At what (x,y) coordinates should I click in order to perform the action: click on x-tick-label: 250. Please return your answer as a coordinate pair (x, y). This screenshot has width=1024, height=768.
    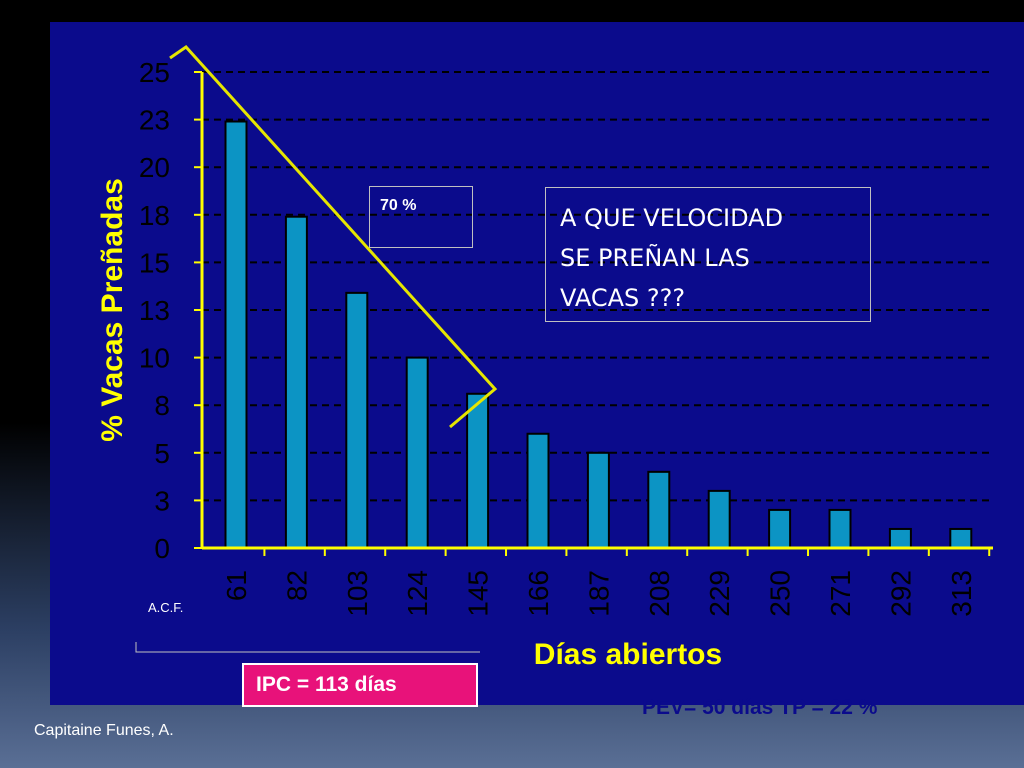
    Looking at the image, I should click on (780, 593).